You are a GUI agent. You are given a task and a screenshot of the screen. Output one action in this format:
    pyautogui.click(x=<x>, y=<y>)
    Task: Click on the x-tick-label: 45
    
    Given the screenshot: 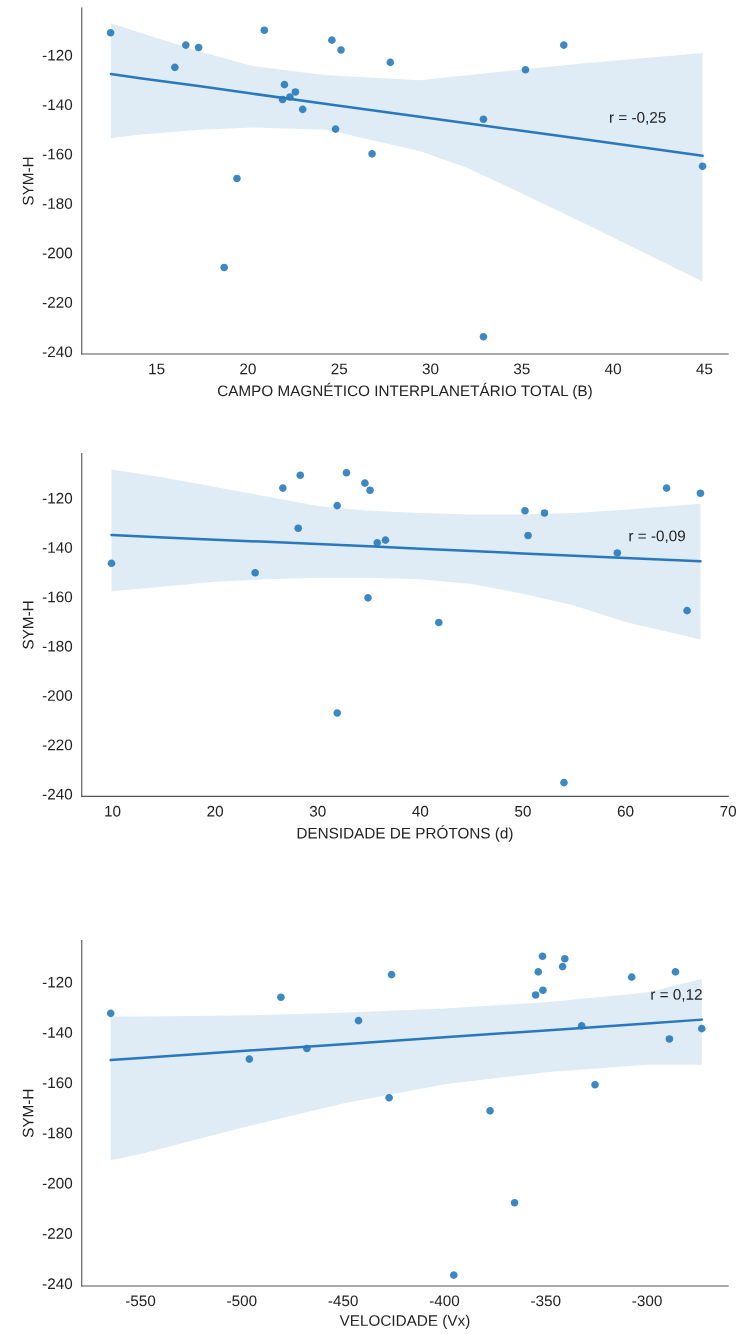 What is the action you would take?
    pyautogui.click(x=704, y=369)
    